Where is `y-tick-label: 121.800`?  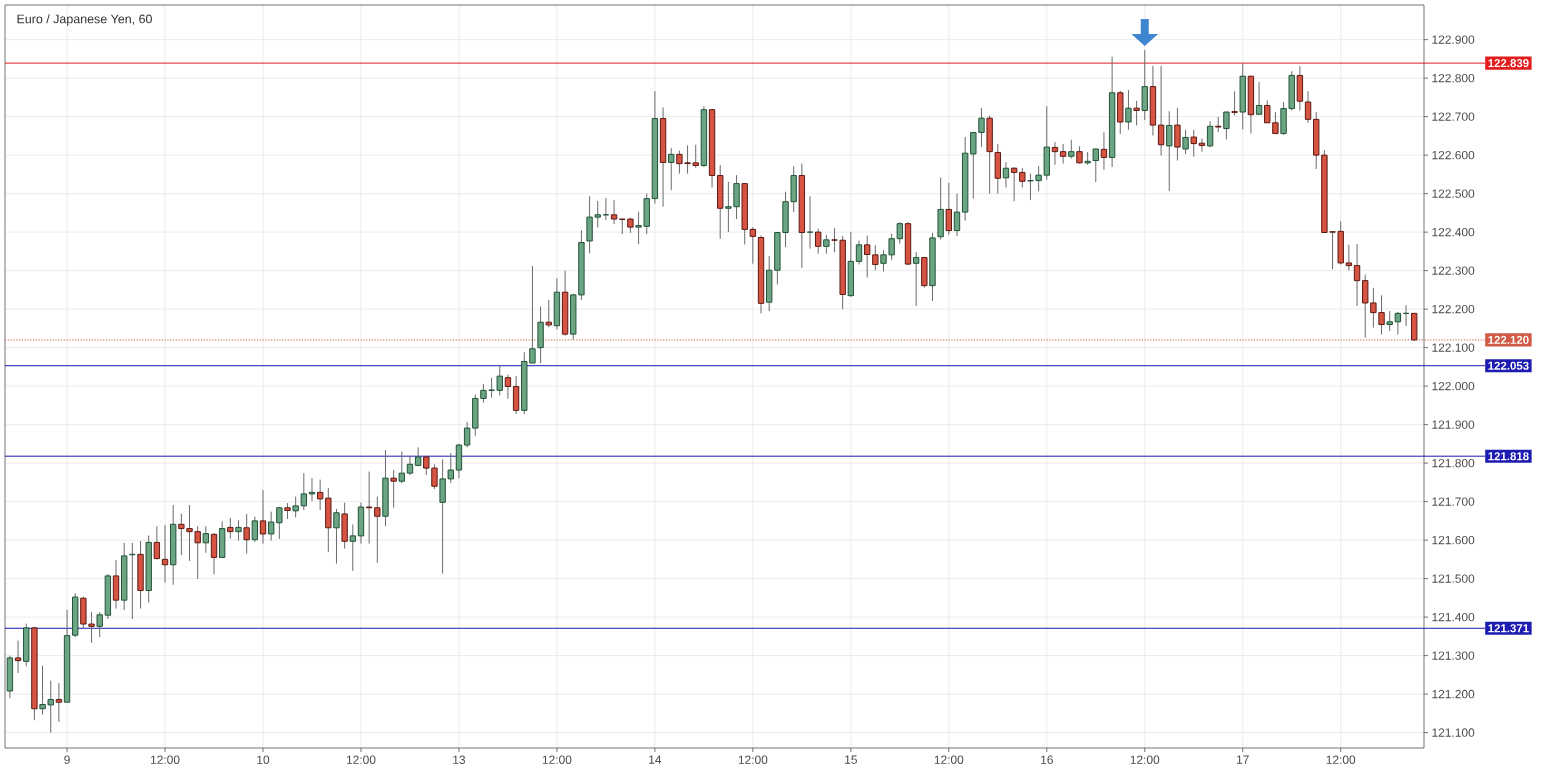 y-tick-label: 121.800 is located at coordinates (1453, 463).